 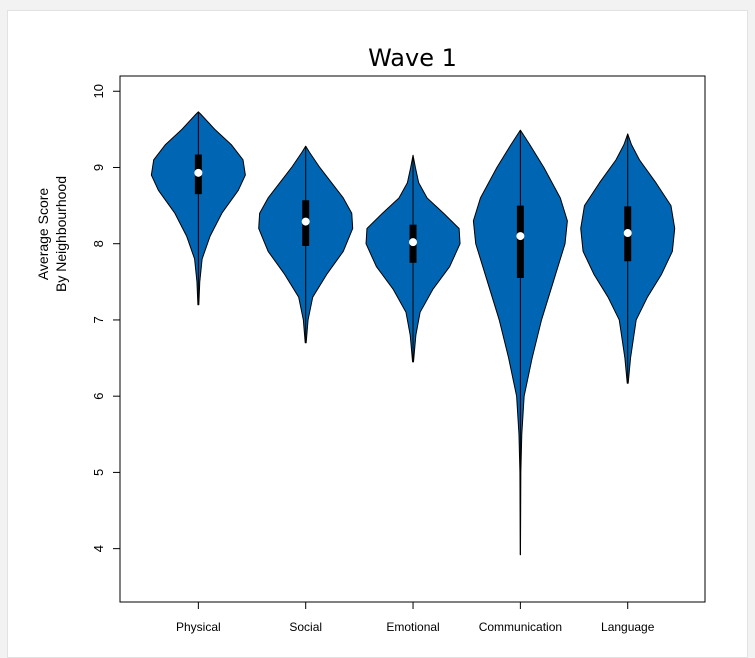 What do you see at coordinates (306, 244) in the screenshot?
I see `violin-social` at bounding box center [306, 244].